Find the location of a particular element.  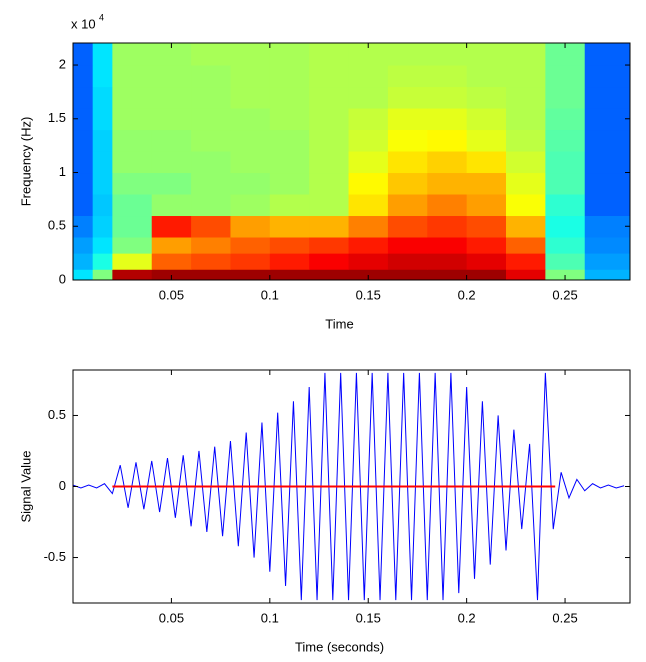

x-tick-label: 0.15 is located at coordinates (368, 294).